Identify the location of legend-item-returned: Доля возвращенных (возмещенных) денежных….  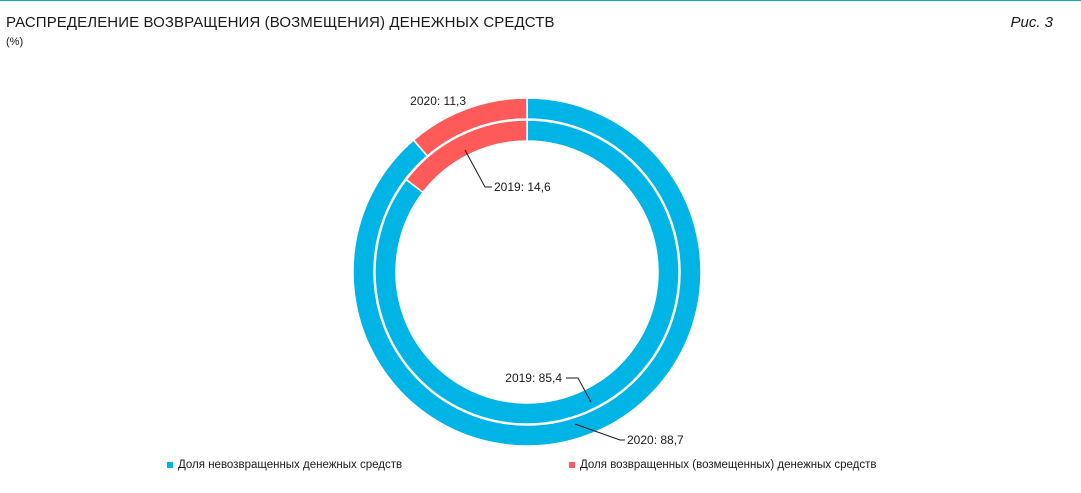
(722, 465).